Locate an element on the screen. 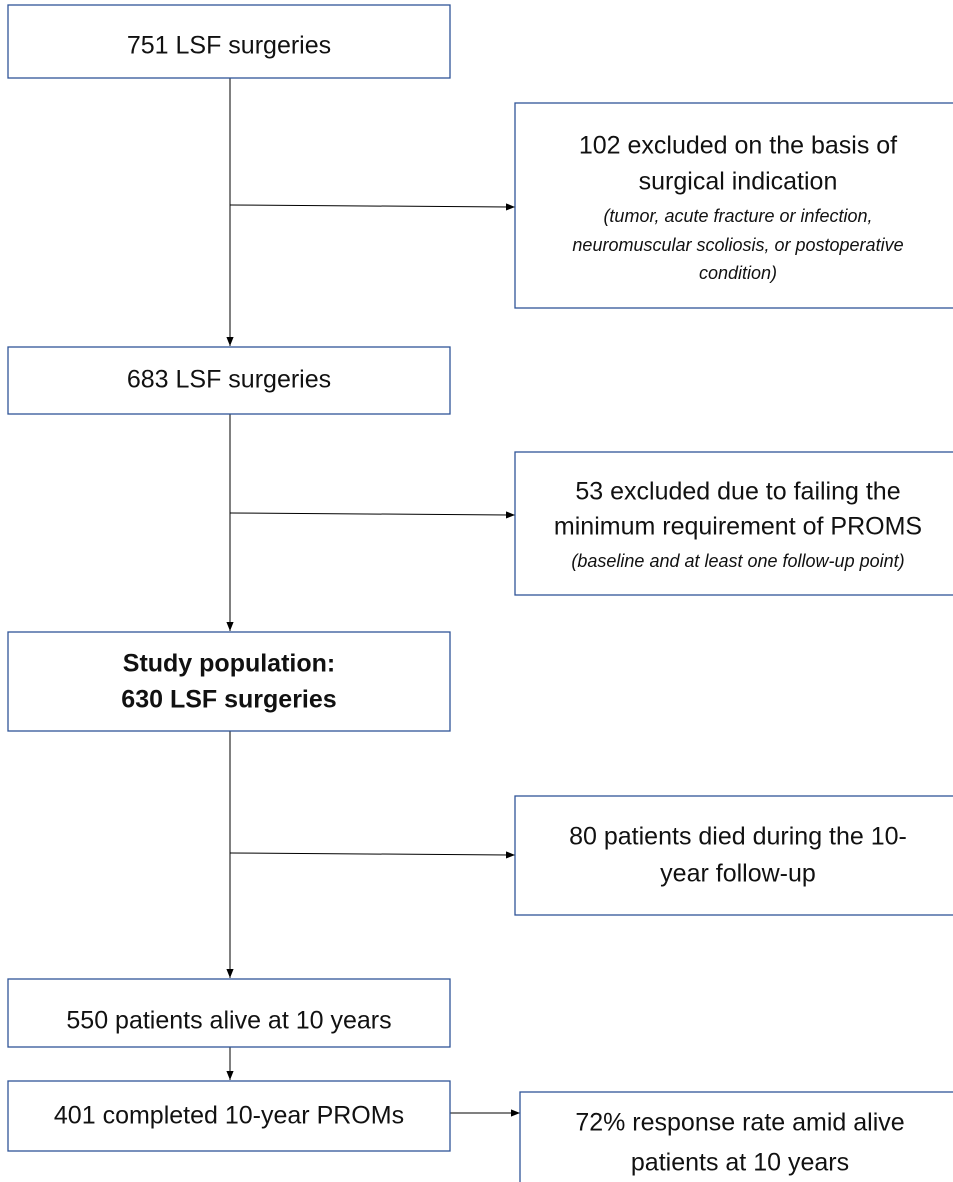  node-text: 102 excluded on the basis of is located at coordinates (738, 146).